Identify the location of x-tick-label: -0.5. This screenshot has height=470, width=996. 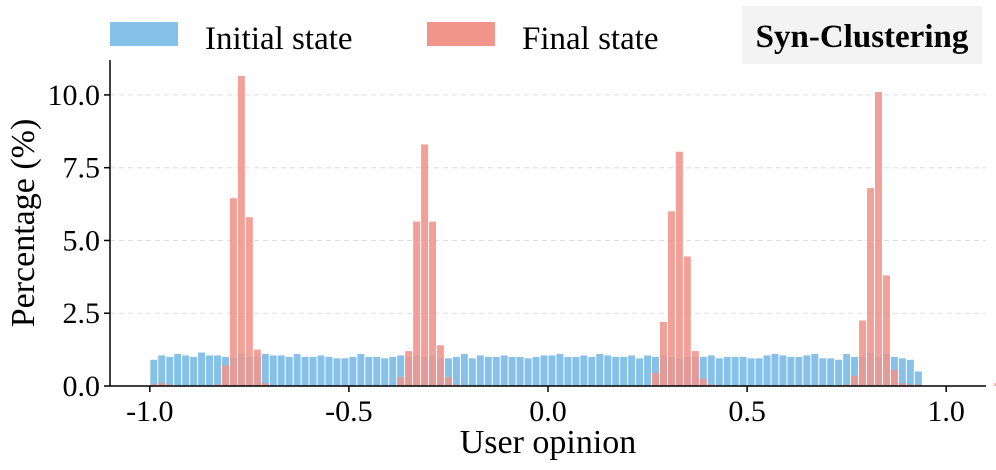
(349, 411).